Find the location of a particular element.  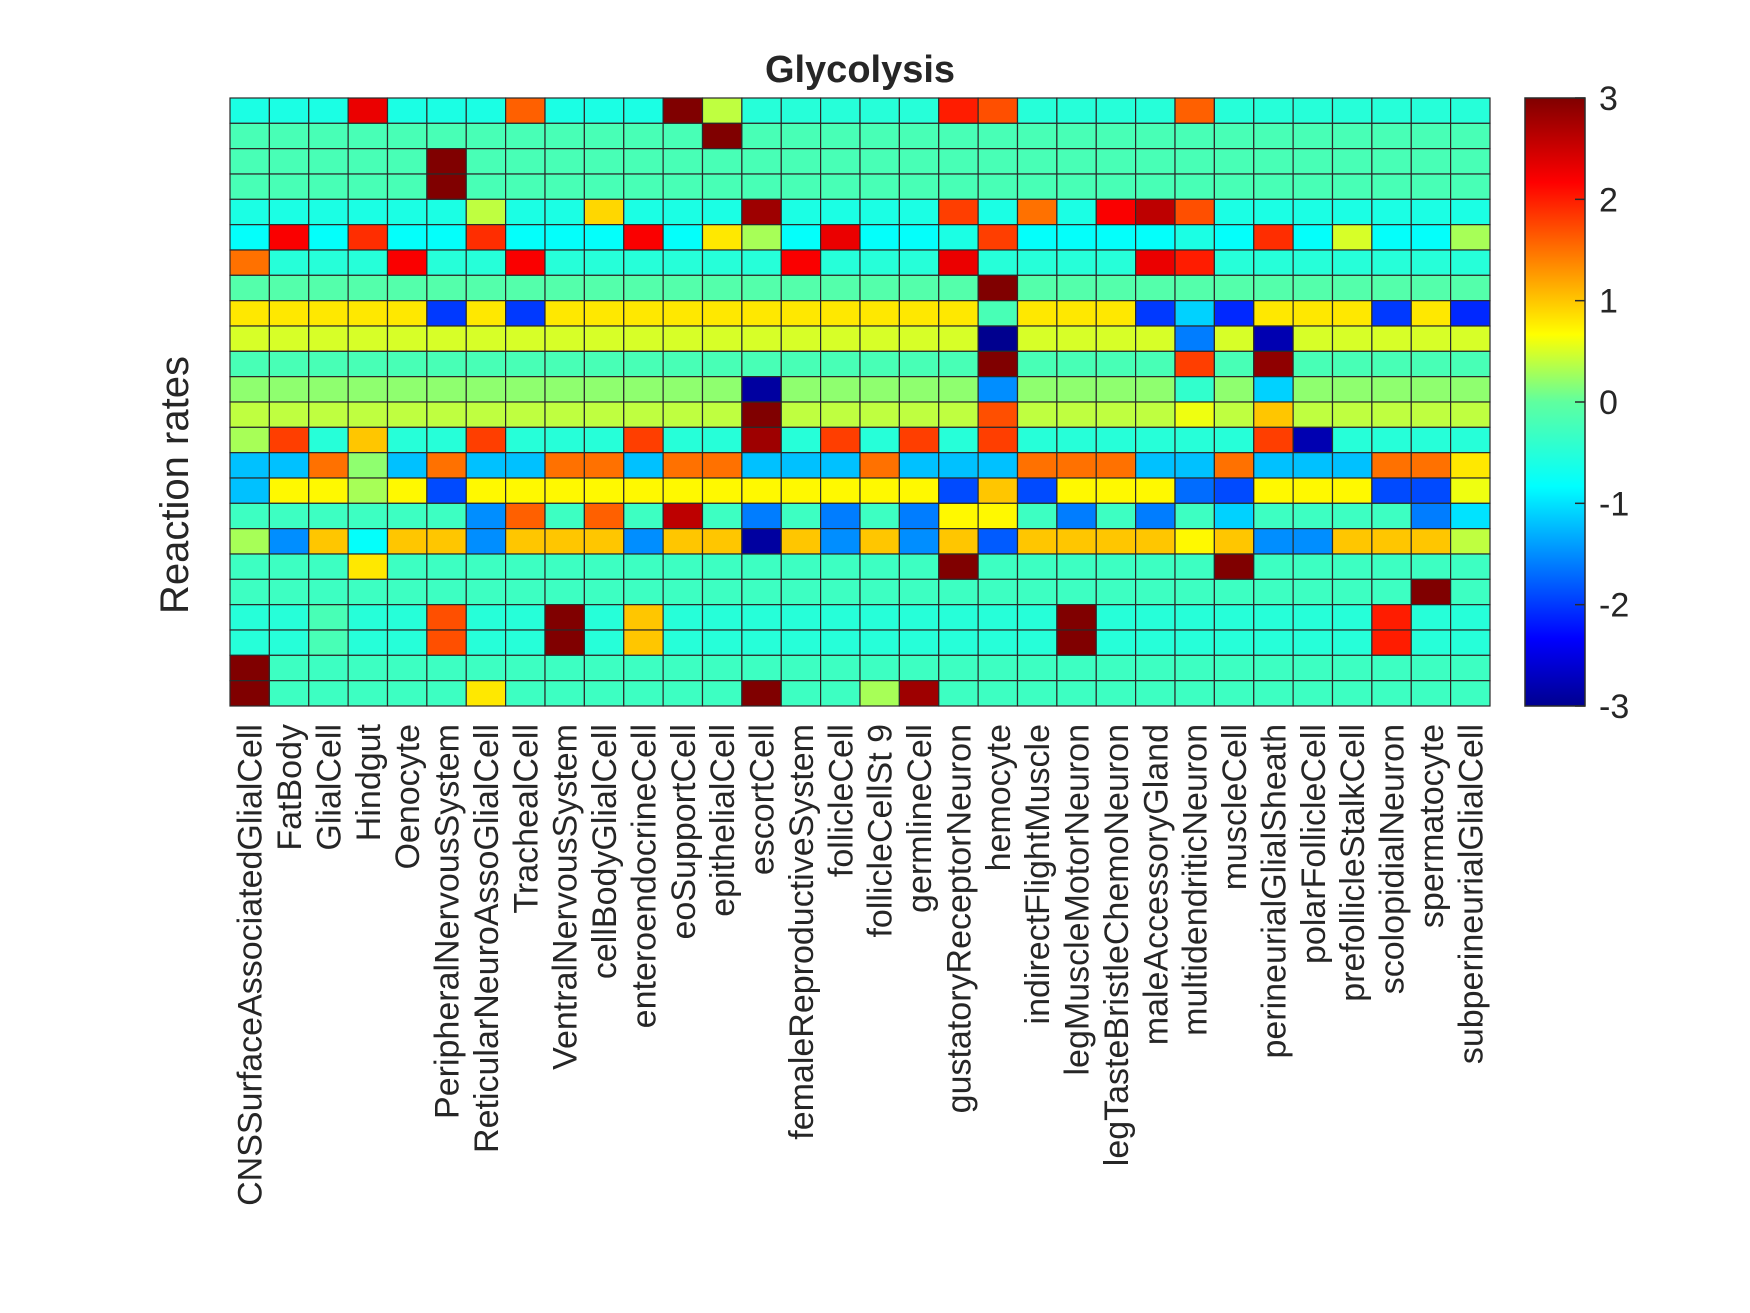

column-label: germlineCell is located at coordinates (920, 818).